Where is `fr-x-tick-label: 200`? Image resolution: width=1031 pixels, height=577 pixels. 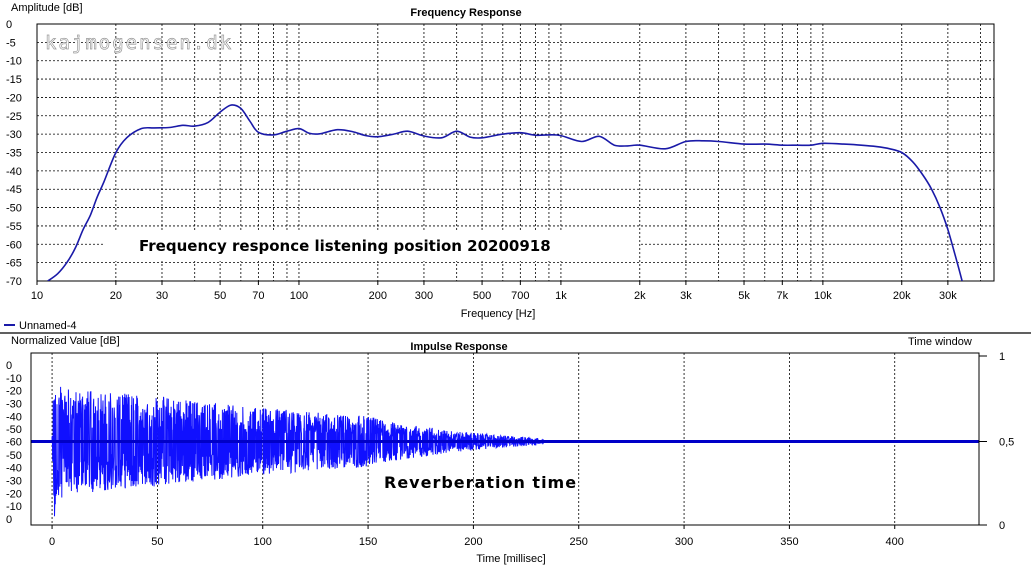
fr-x-tick-label: 200 is located at coordinates (378, 296).